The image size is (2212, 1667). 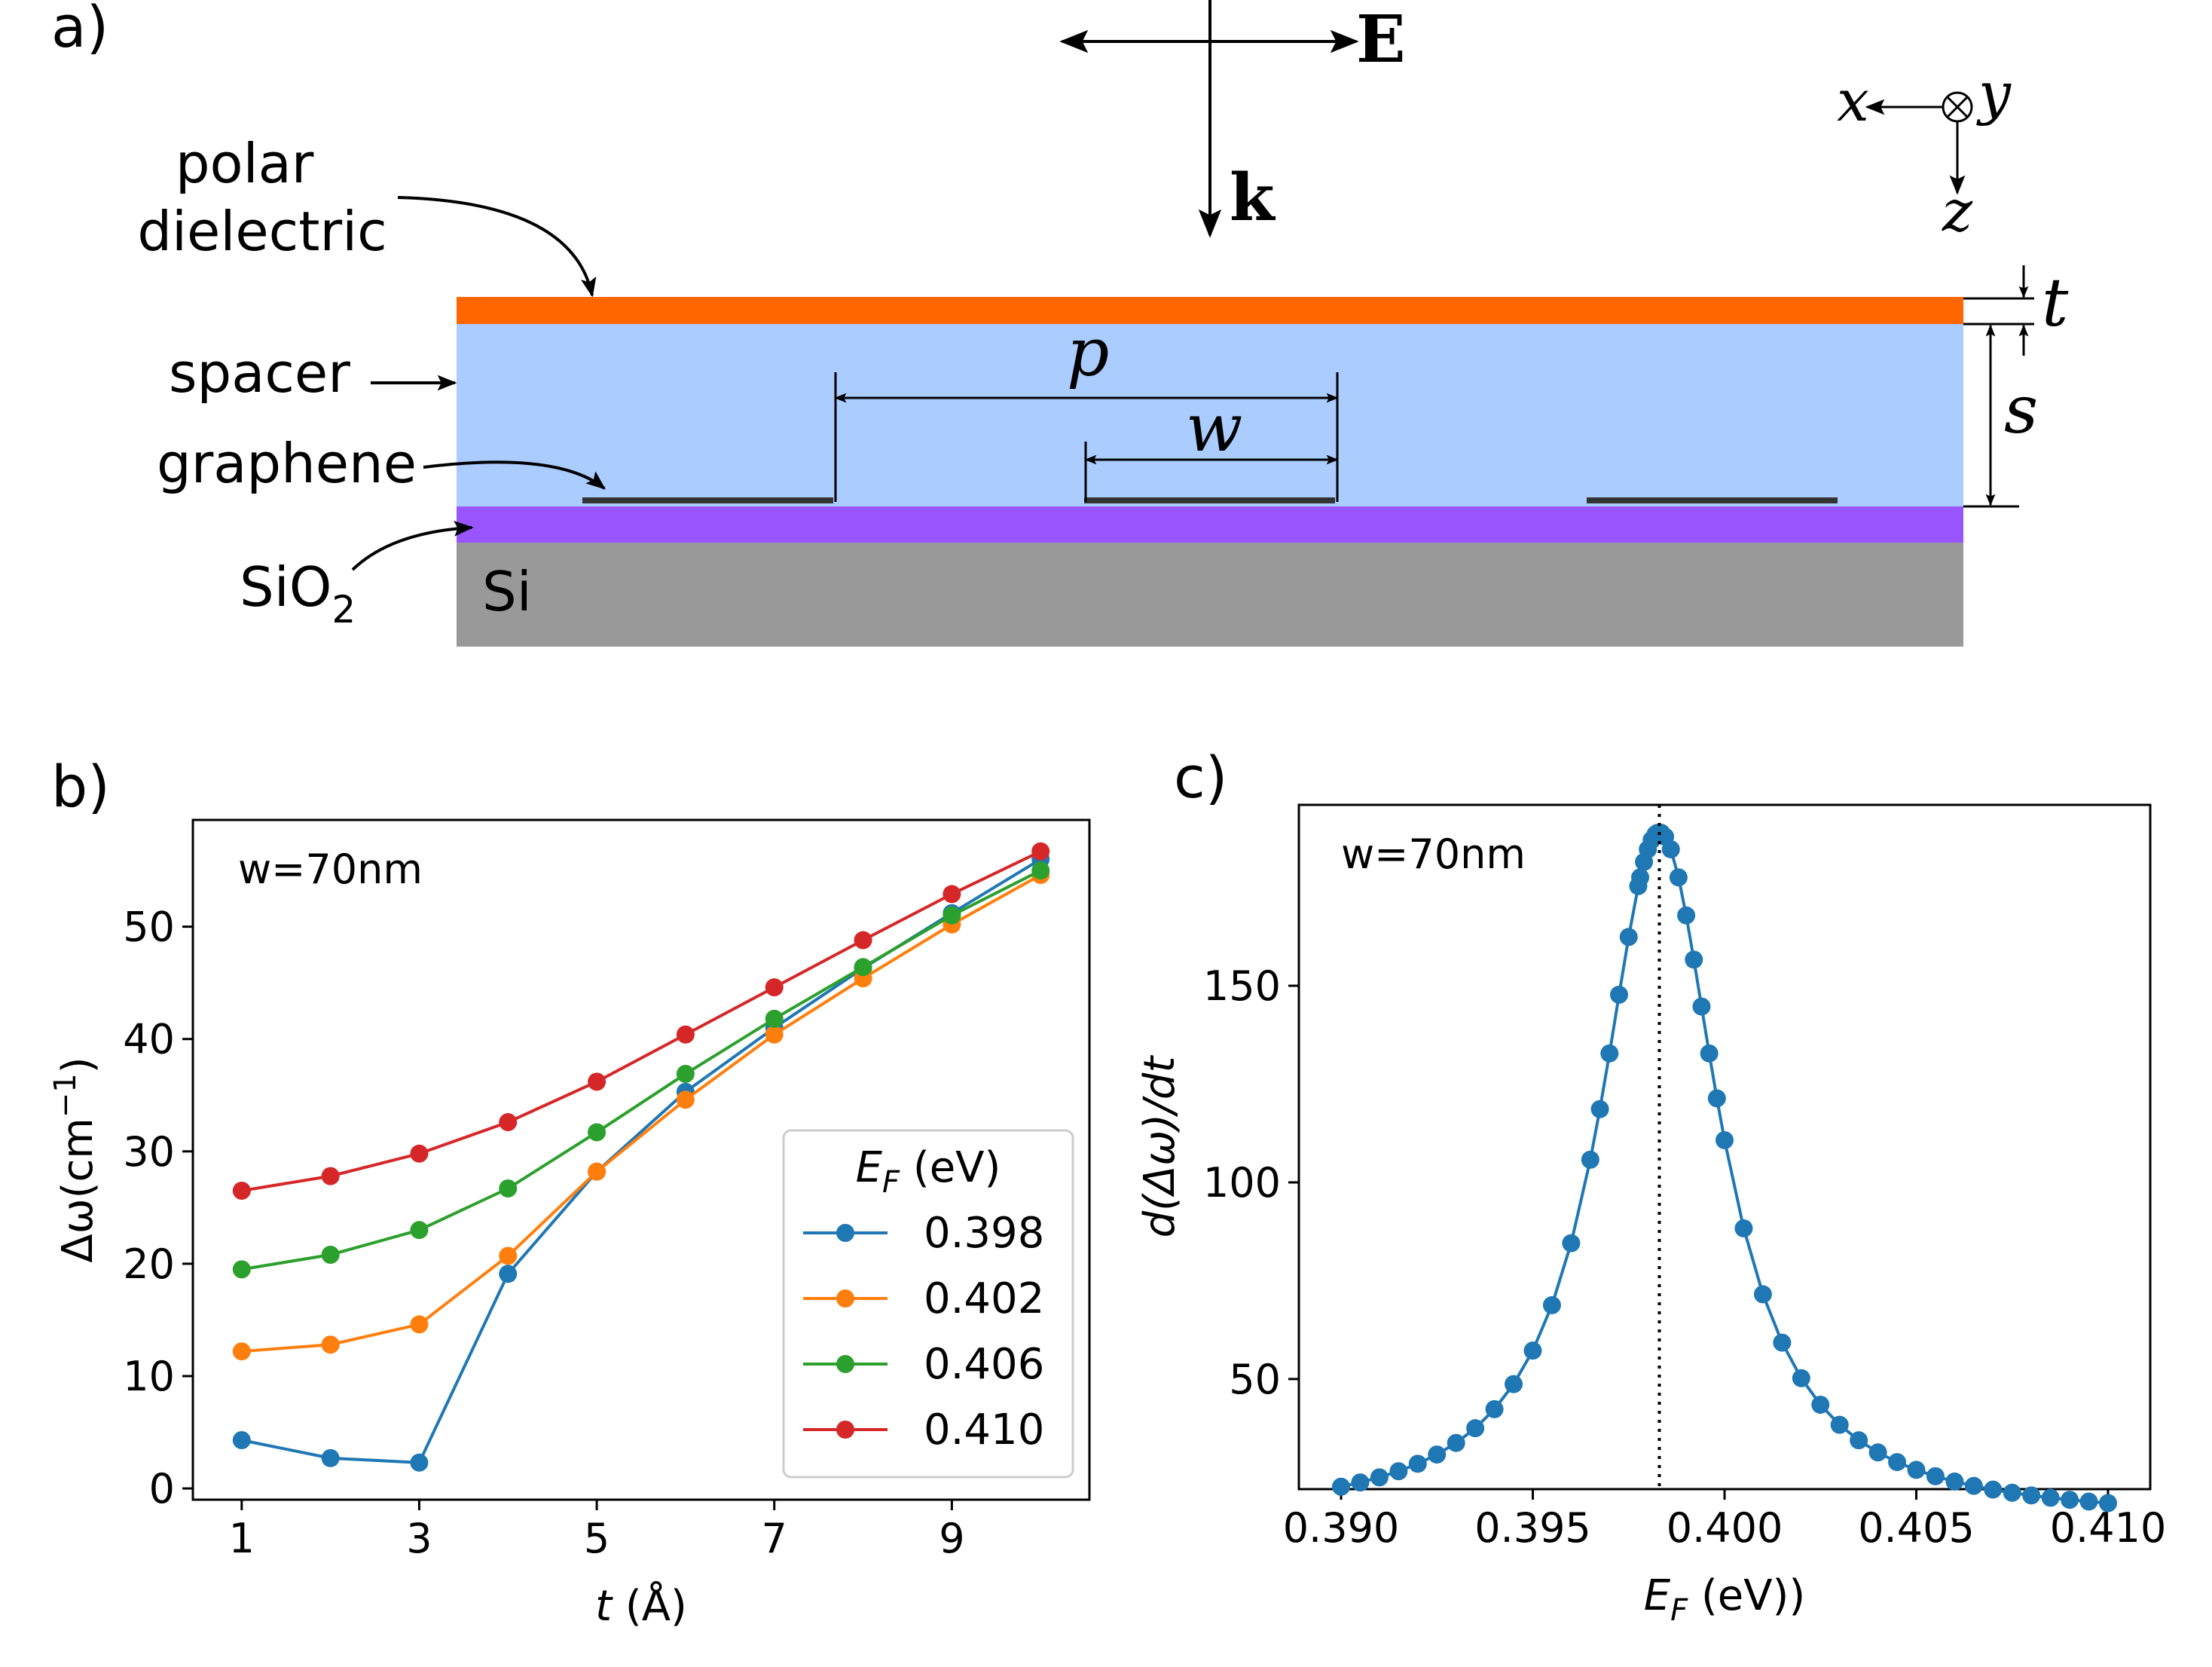 What do you see at coordinates (1381, 40) in the screenshot?
I see `e-field-label: E` at bounding box center [1381, 40].